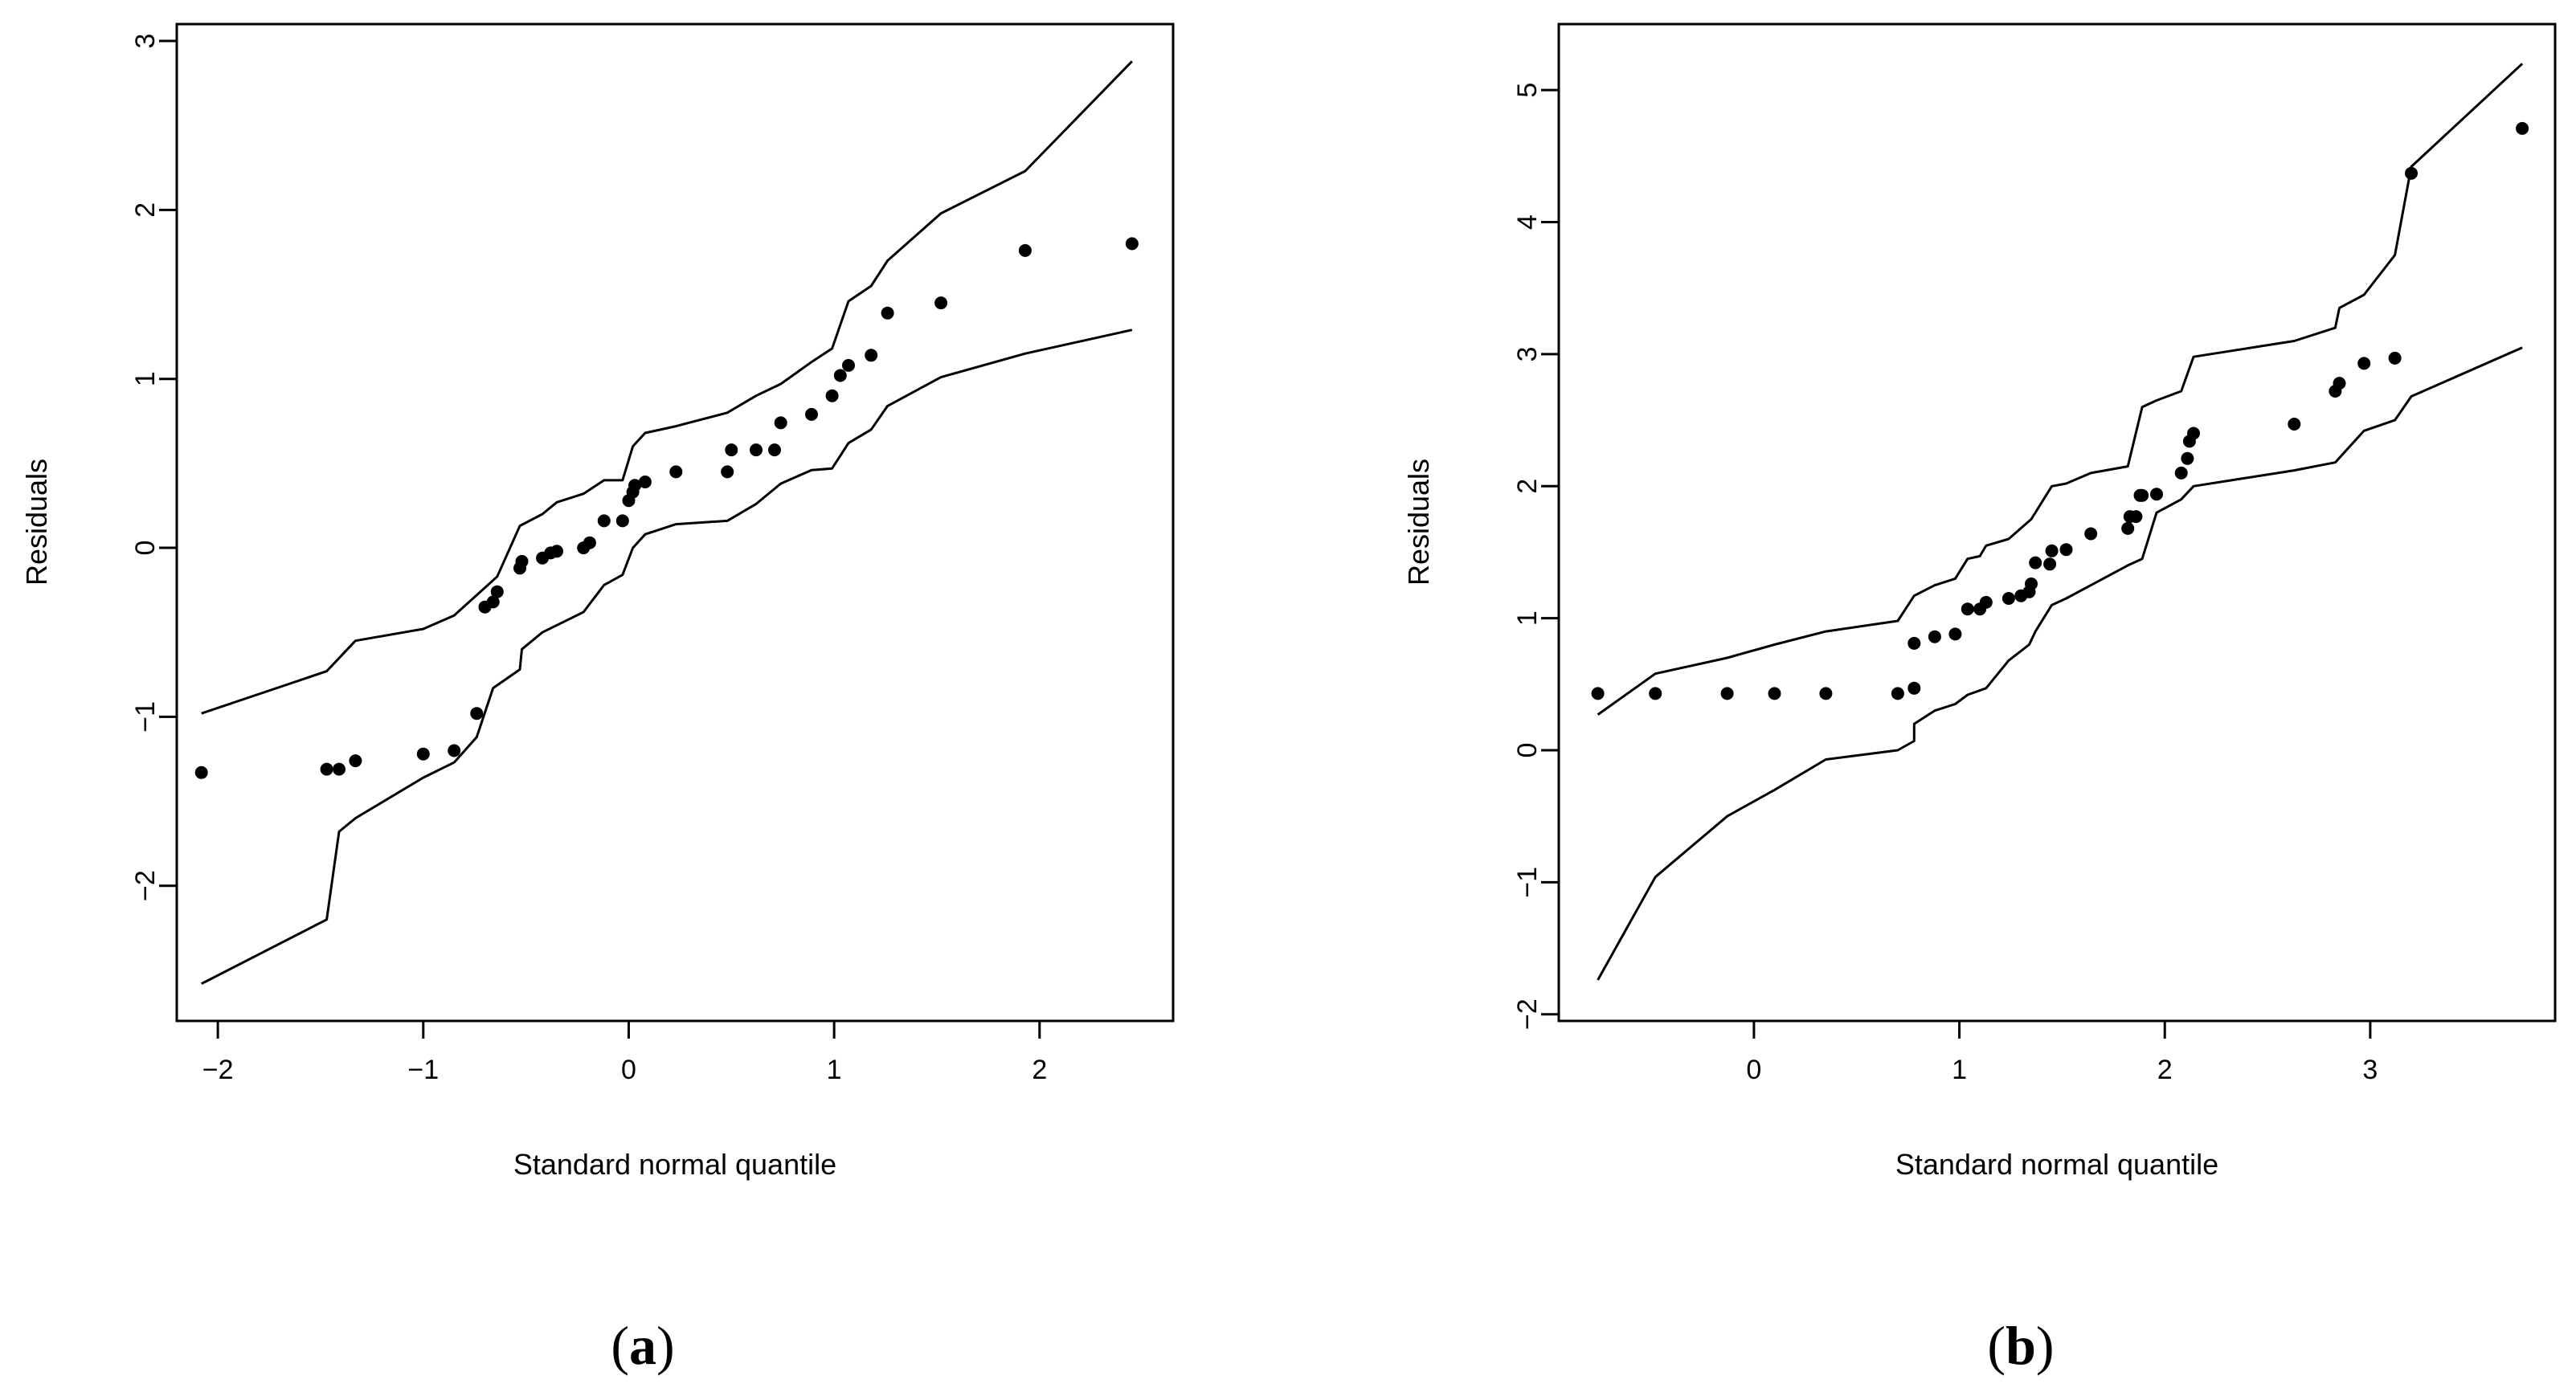  Describe the element at coordinates (1535, 556) in the screenshot. I see `y-axis: −2 −1 0 1 2 3 4 5` at that location.